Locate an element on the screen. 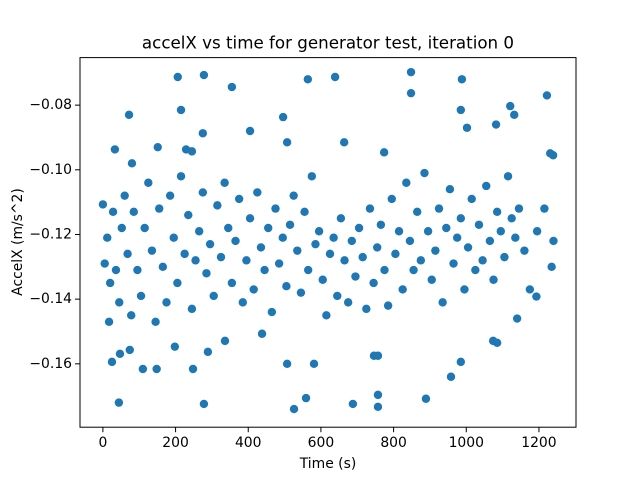  y-tick-label: −0.14 is located at coordinates (50, 299).